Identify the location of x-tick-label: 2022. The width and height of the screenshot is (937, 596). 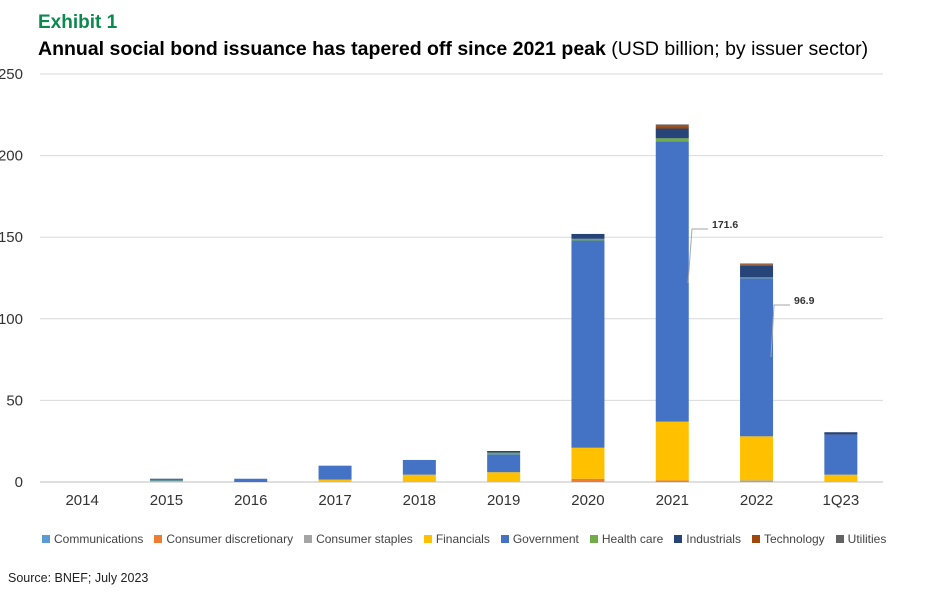
(756, 500).